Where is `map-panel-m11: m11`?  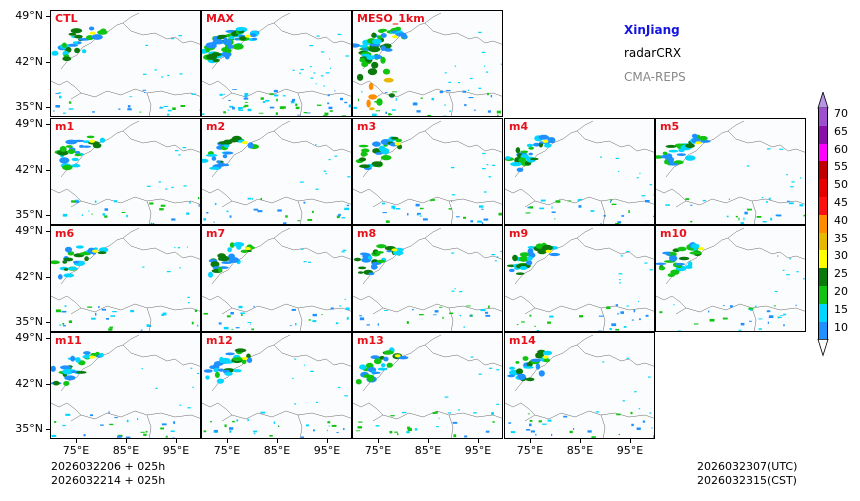 map-panel-m11: m11 is located at coordinates (125, 385).